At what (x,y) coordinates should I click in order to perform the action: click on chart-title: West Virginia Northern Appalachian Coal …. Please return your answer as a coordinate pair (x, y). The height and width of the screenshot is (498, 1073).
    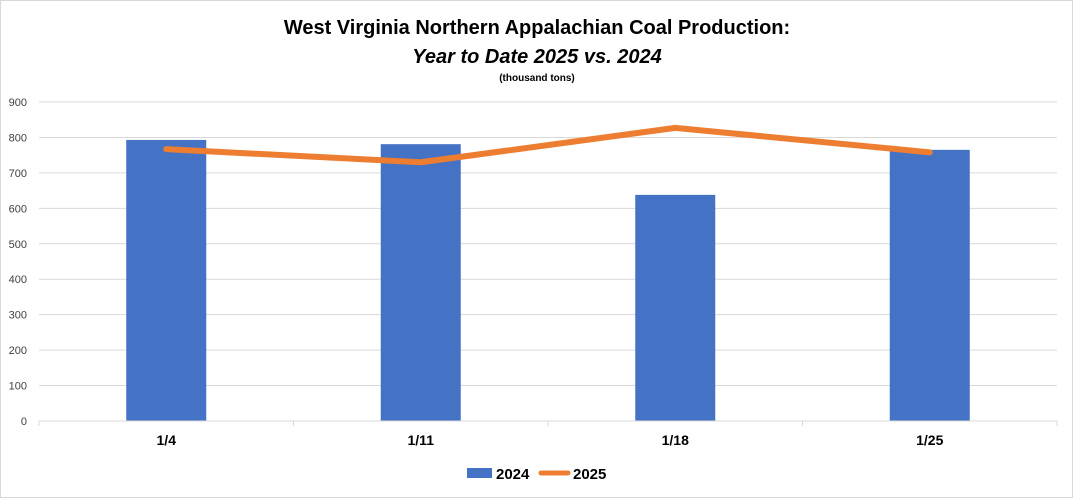
    Looking at the image, I should click on (537, 28).